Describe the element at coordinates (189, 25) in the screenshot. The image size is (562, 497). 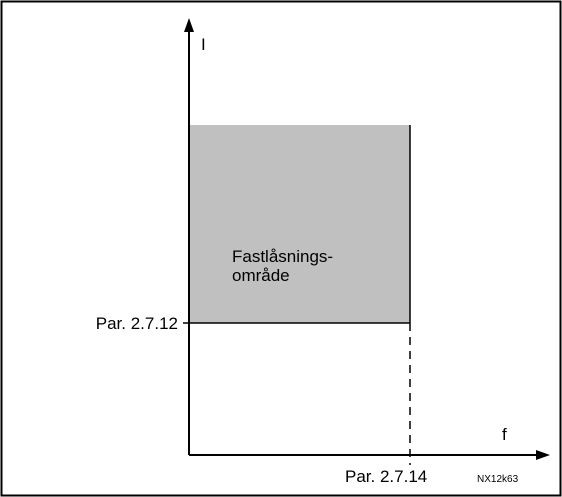
I see `y-axis-arrow` at that location.